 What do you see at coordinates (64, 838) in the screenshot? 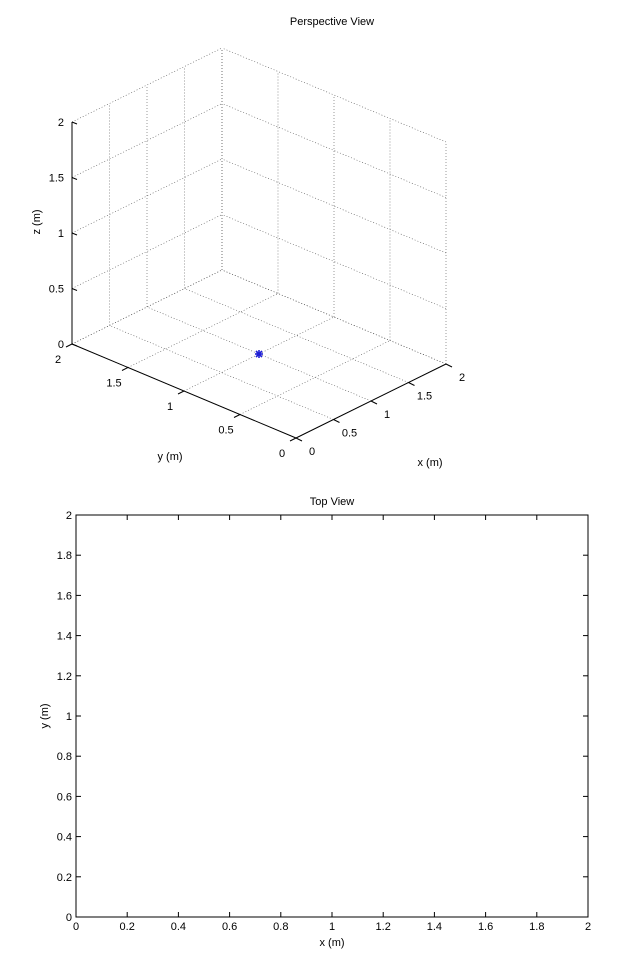
I see `y-tick-label: 0.4` at bounding box center [64, 838].